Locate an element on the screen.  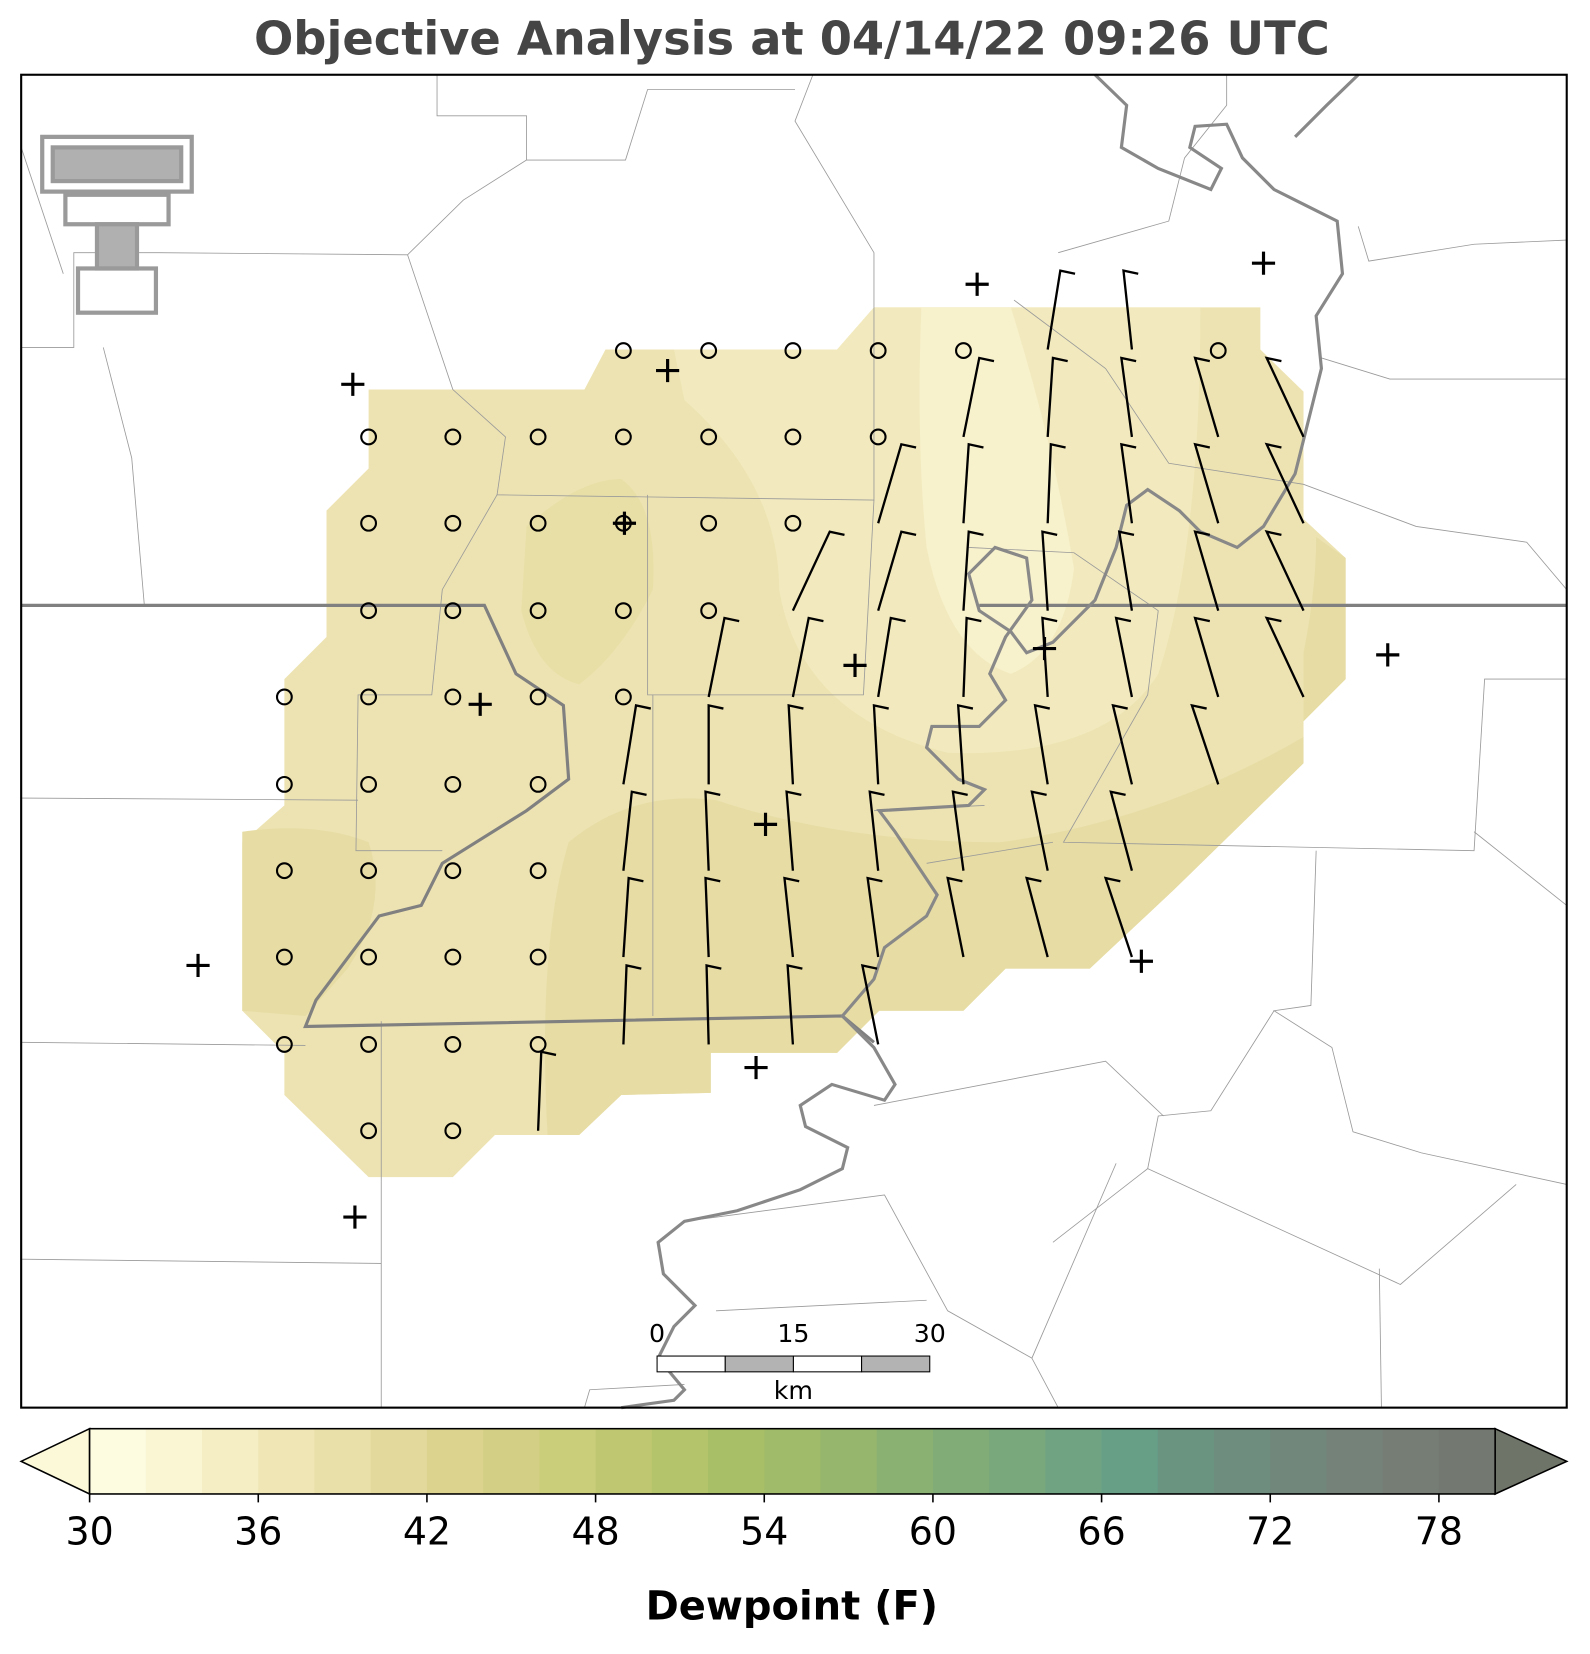
colorbar-tick-label: 54 is located at coordinates (764, 1531).